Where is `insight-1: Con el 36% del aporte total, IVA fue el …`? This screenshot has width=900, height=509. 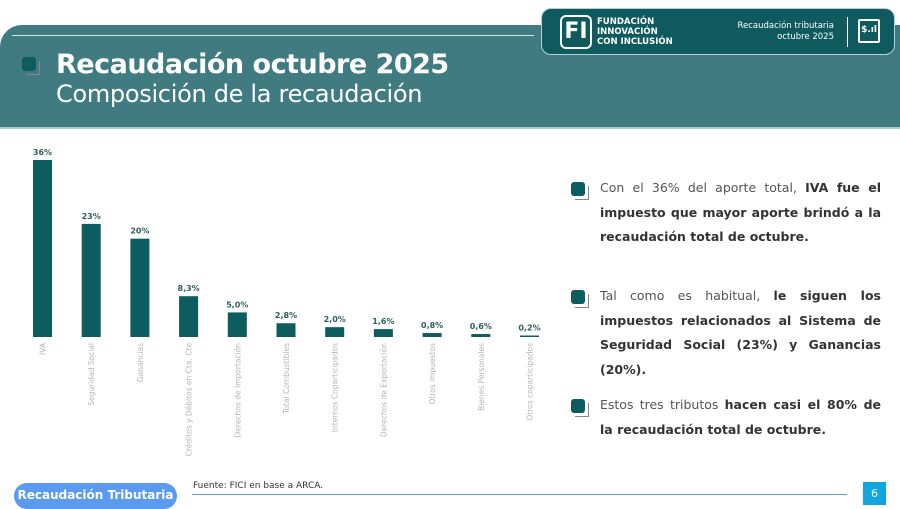
insight-1: Con el 36% del aporte total, IVA fue el … is located at coordinates (726, 213).